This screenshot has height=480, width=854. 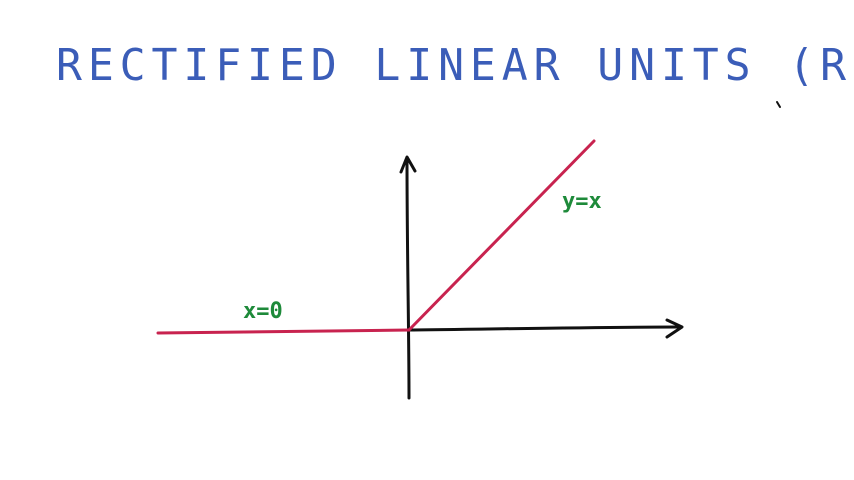 I want to click on y-axis, so click(x=408, y=279).